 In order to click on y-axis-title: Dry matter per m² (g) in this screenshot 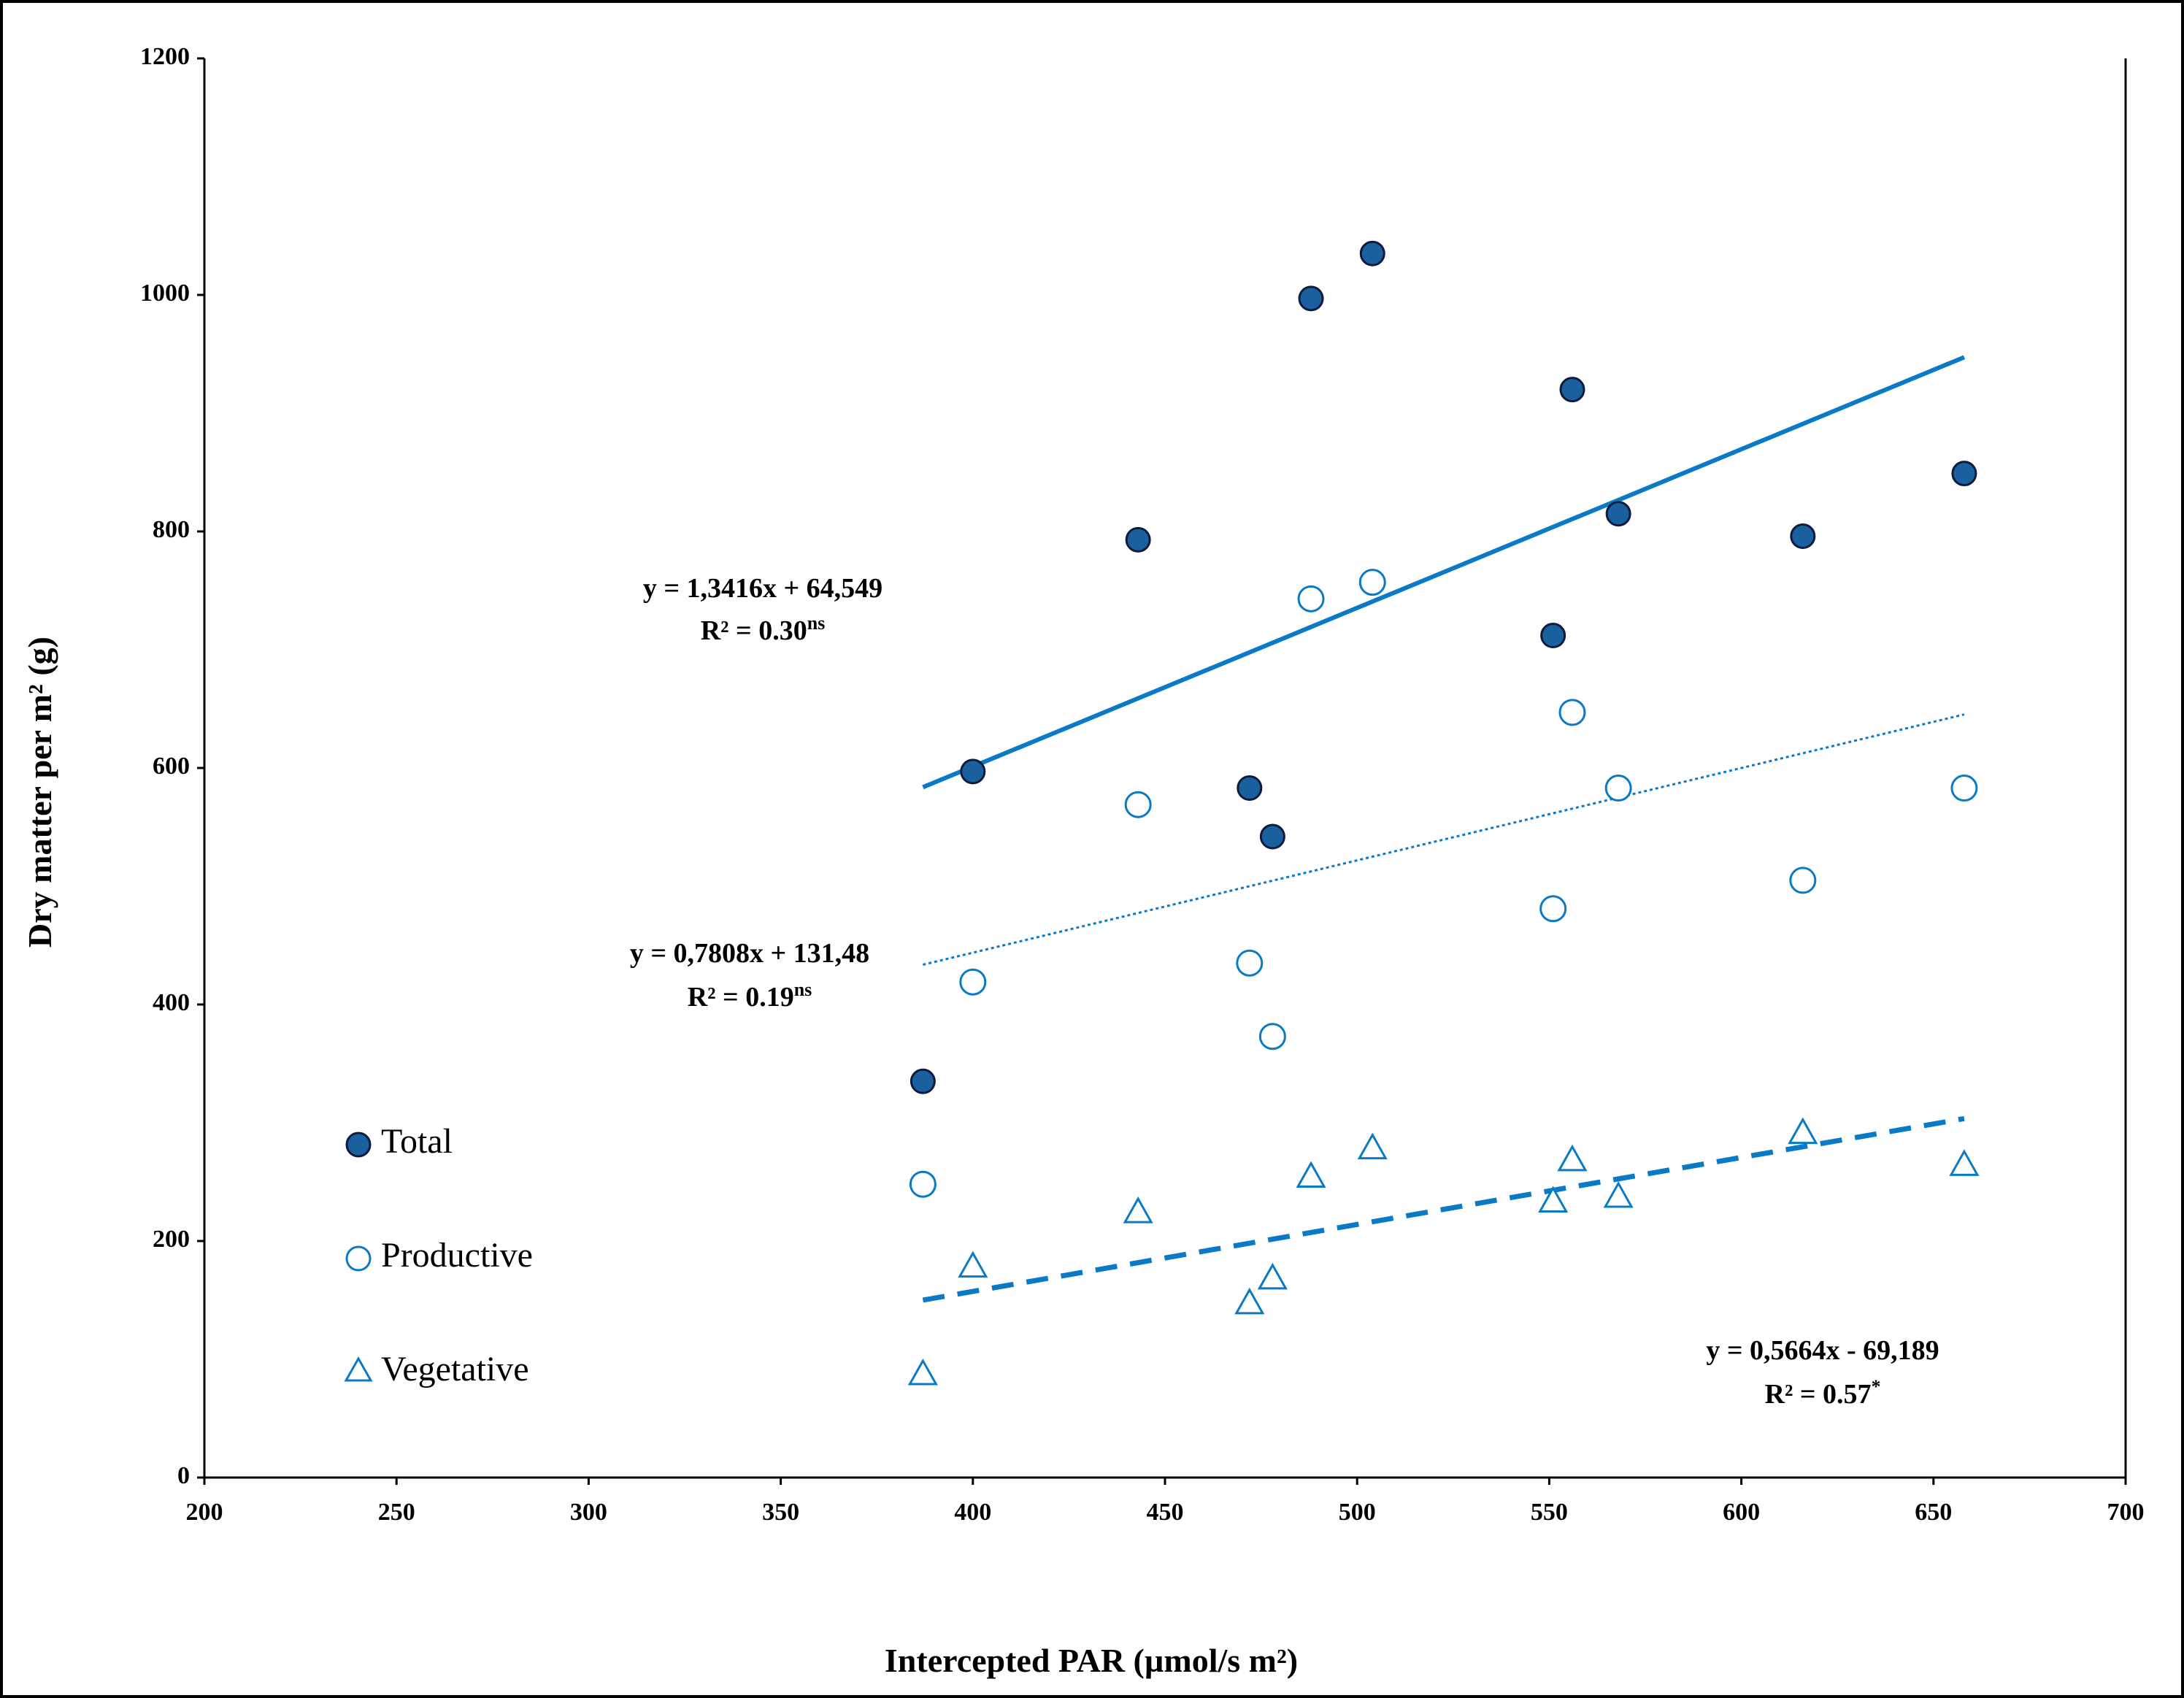, I will do `click(40, 793)`.